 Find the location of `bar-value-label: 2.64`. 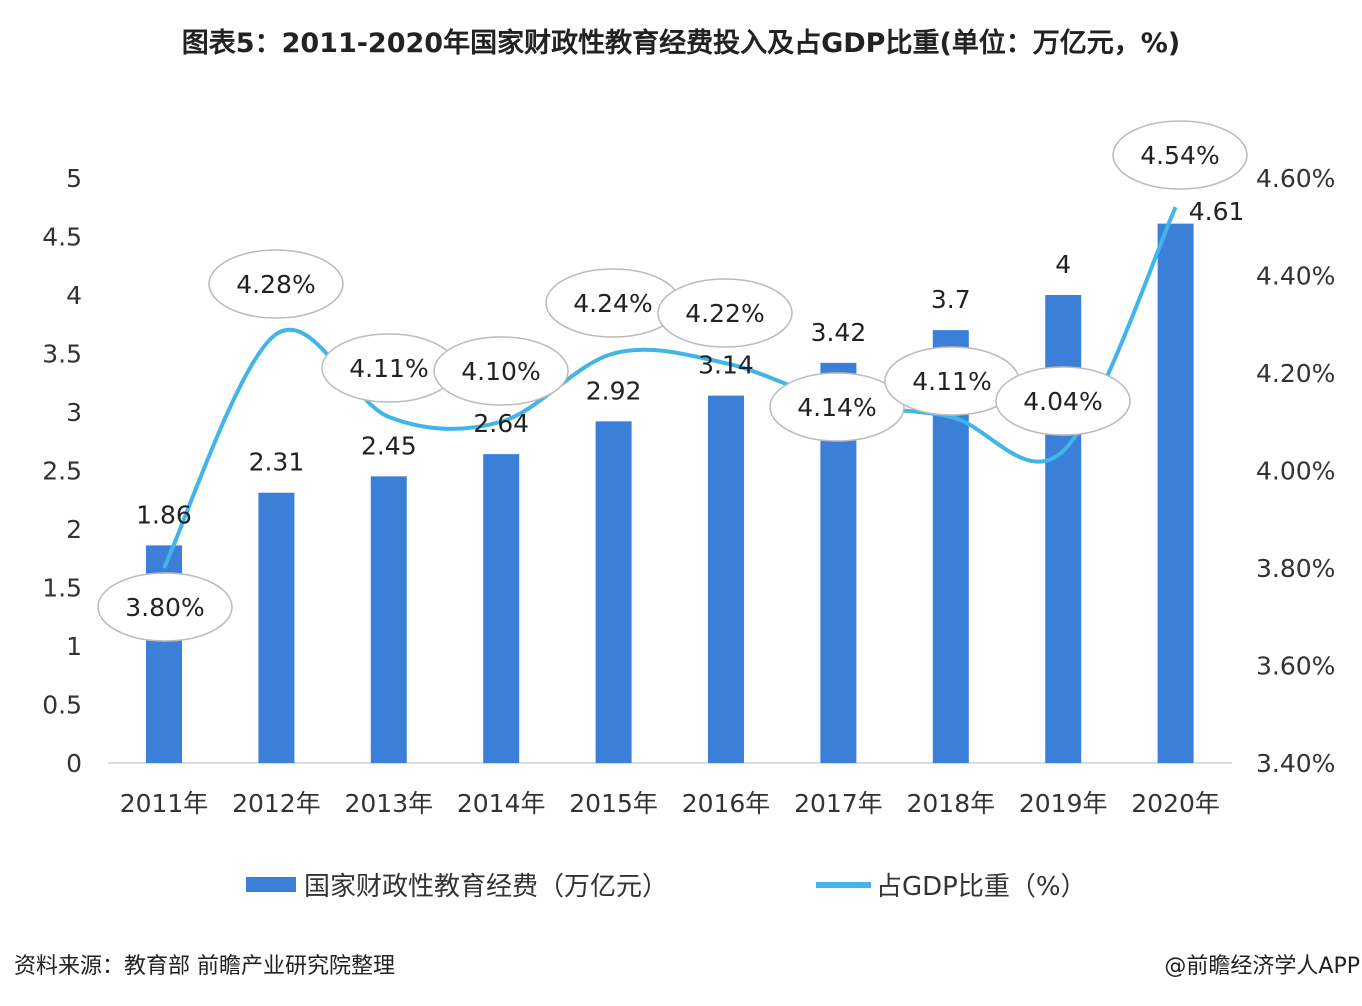

bar-value-label: 2.64 is located at coordinates (501, 423).